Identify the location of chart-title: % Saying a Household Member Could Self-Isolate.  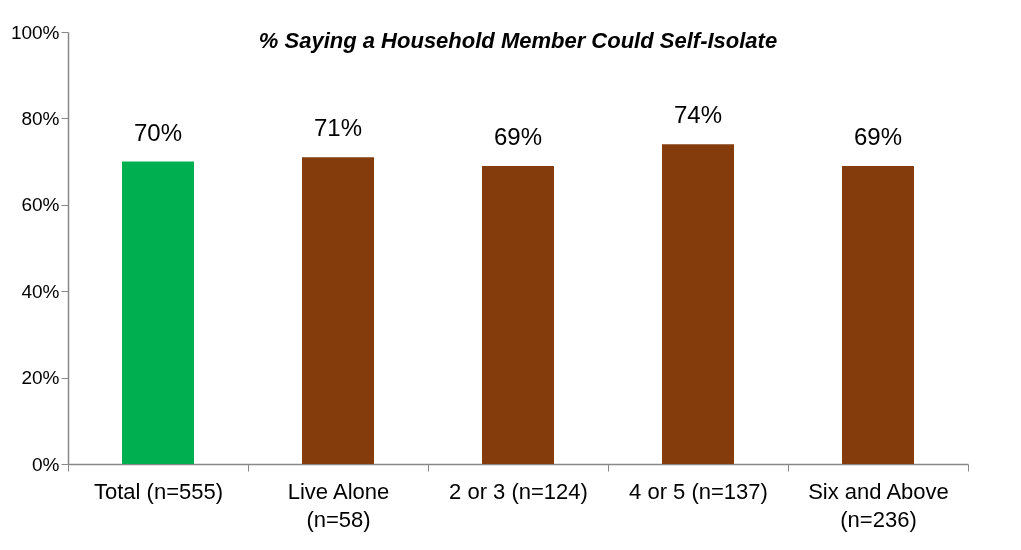
(518, 40).